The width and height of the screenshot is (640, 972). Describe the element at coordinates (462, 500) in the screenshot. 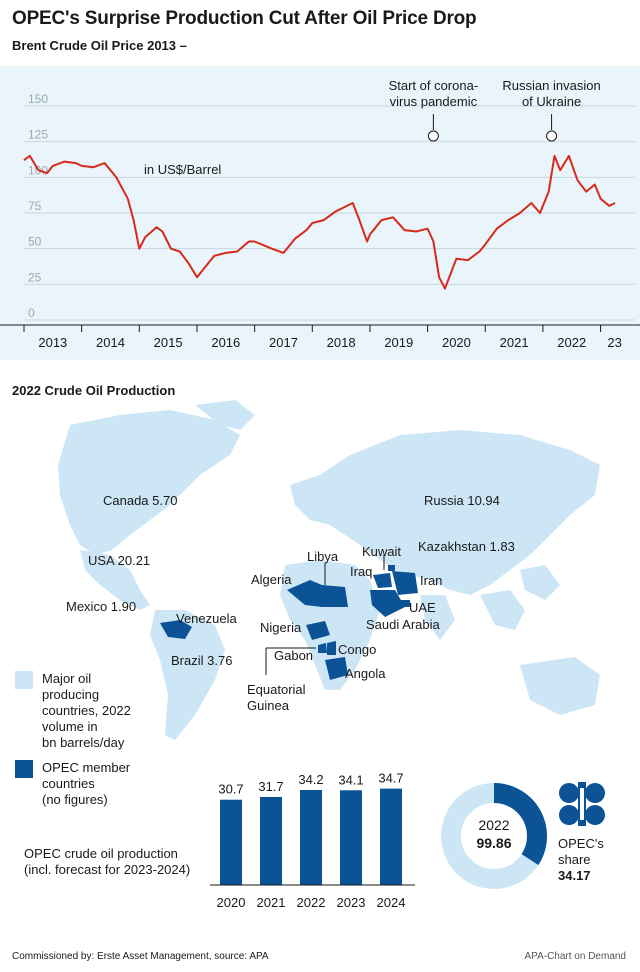

I see `label-russia: Russia 10.94` at that location.